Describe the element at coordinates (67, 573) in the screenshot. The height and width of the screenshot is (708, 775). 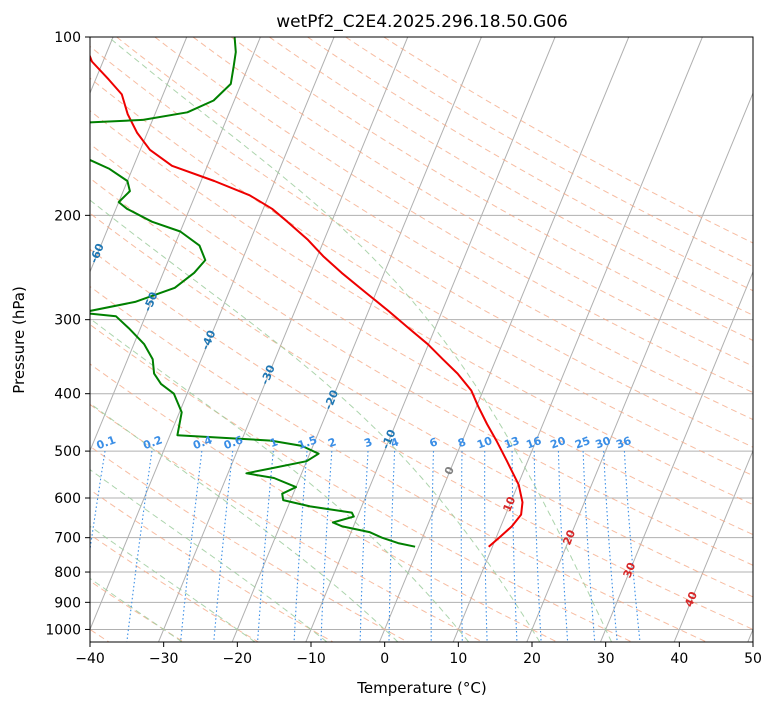
I see `y-tick-label: 800` at that location.